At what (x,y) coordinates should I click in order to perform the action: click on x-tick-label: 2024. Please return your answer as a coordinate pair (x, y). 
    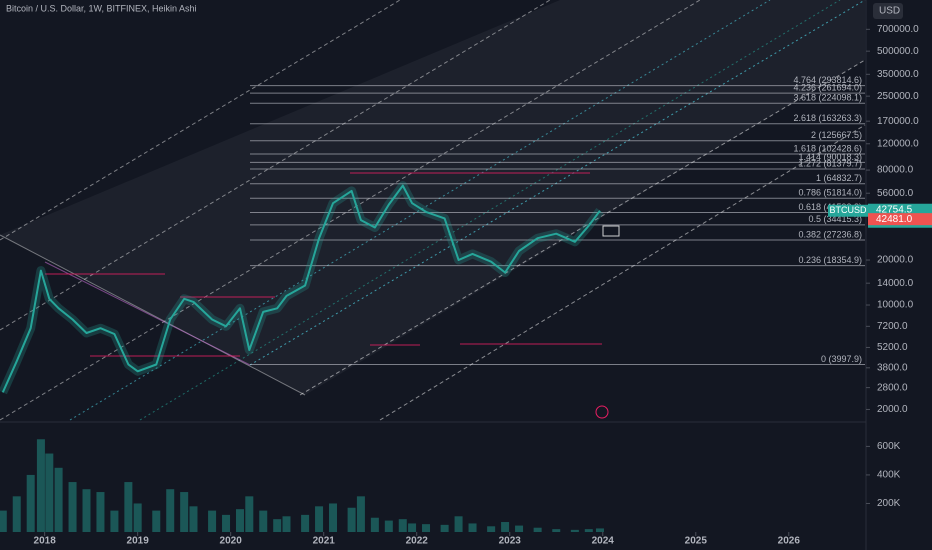
    Looking at the image, I should click on (603, 541).